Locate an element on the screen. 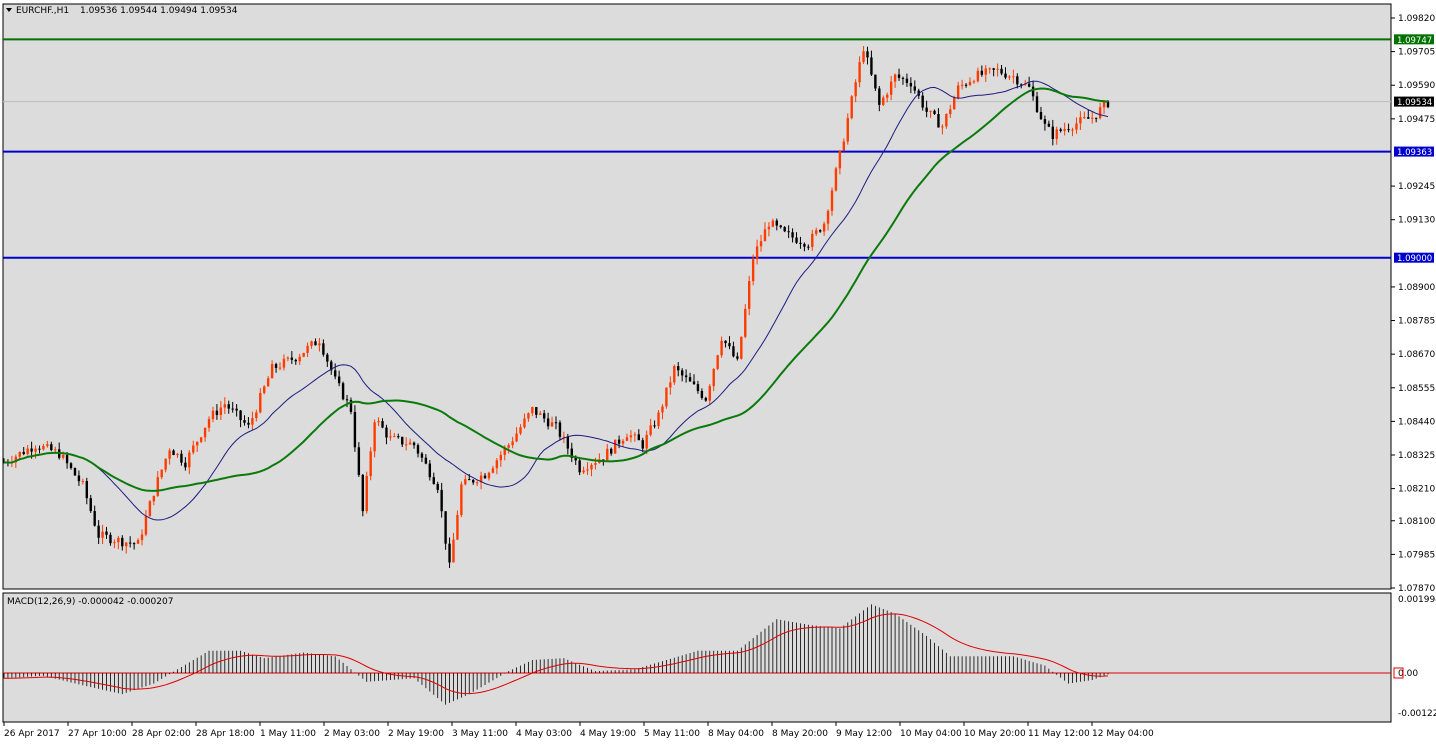 The width and height of the screenshot is (1436, 748). level-price-label: 1.09363 is located at coordinates (1414, 153).